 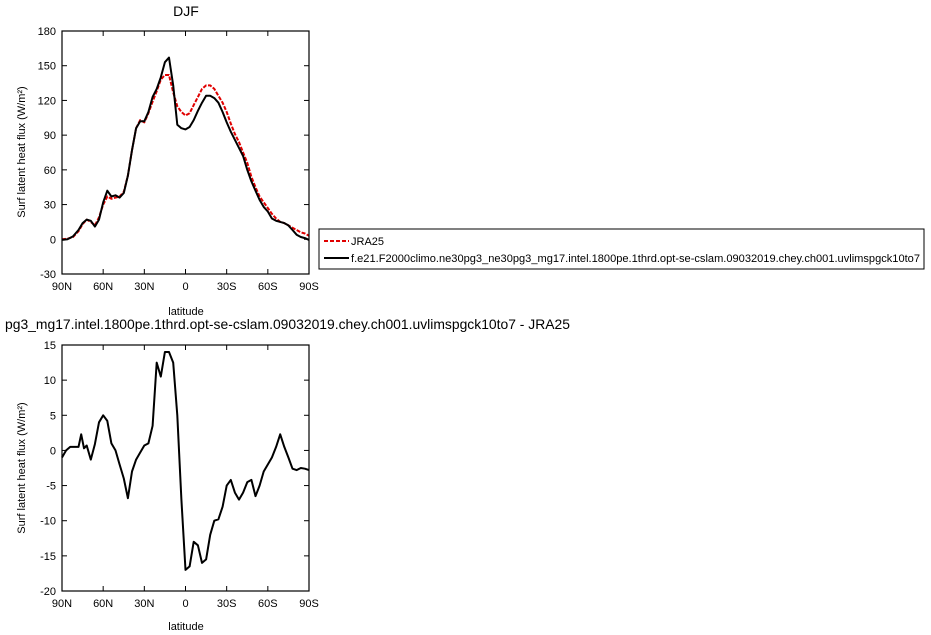 I want to click on bottom-plot-frame, so click(x=185, y=468).